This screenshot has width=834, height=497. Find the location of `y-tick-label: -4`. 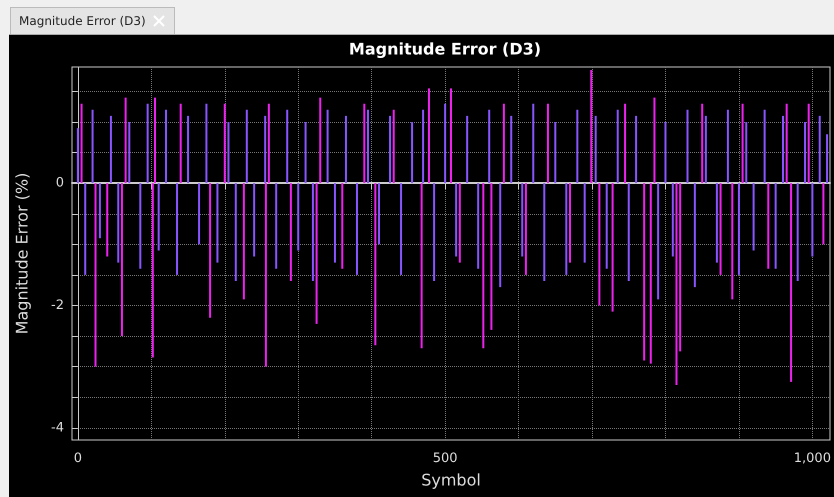

y-tick-label: -4 is located at coordinates (57, 428).